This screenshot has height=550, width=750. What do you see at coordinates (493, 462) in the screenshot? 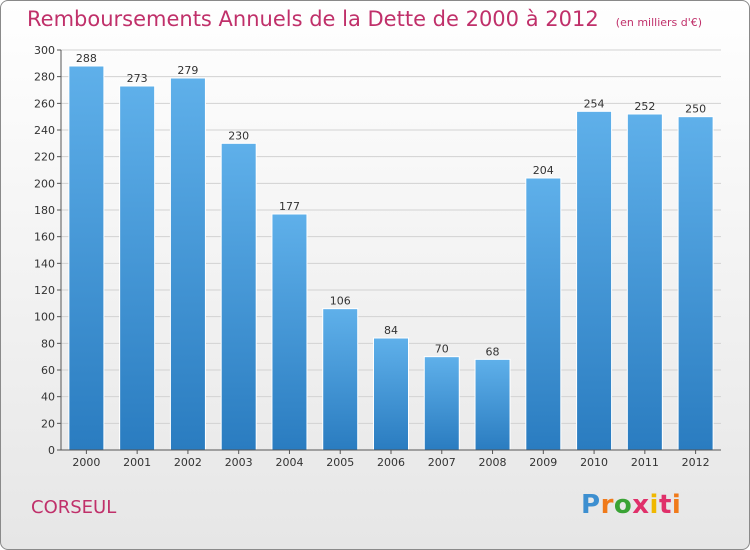
I see `x-tick-label: 2008` at bounding box center [493, 462].